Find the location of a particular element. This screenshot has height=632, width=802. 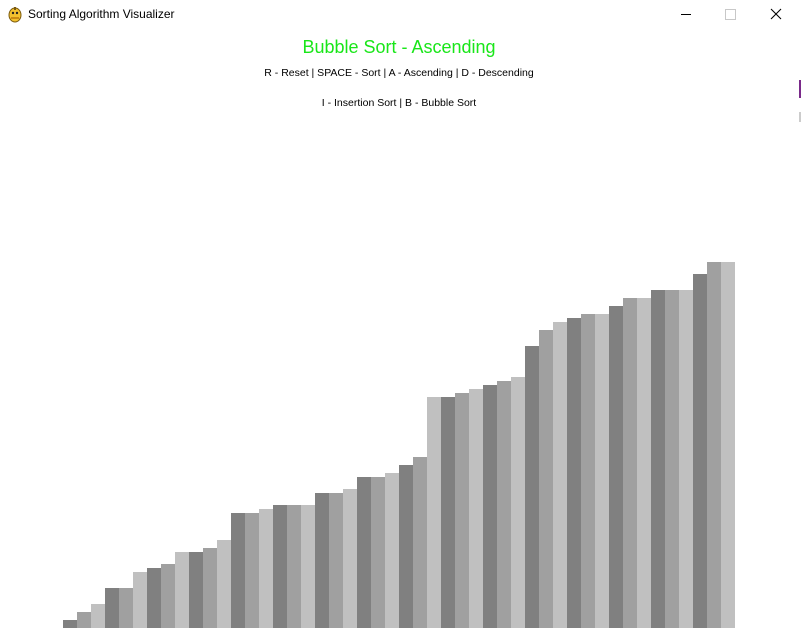

window-edge-accent-lower is located at coordinates (800, 117).